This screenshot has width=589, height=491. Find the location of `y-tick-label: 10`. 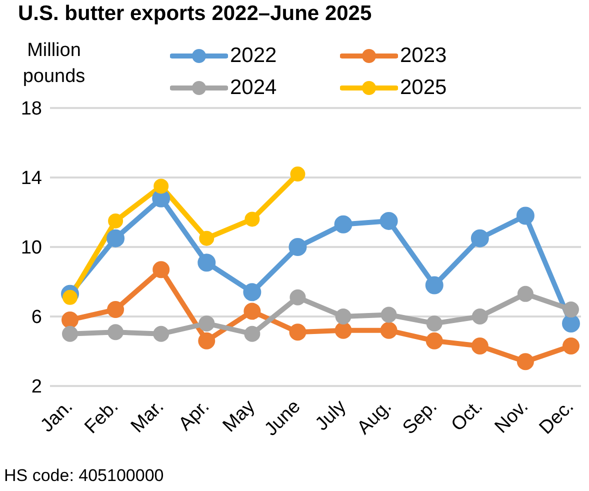

y-tick-label: 10 is located at coordinates (31, 248).